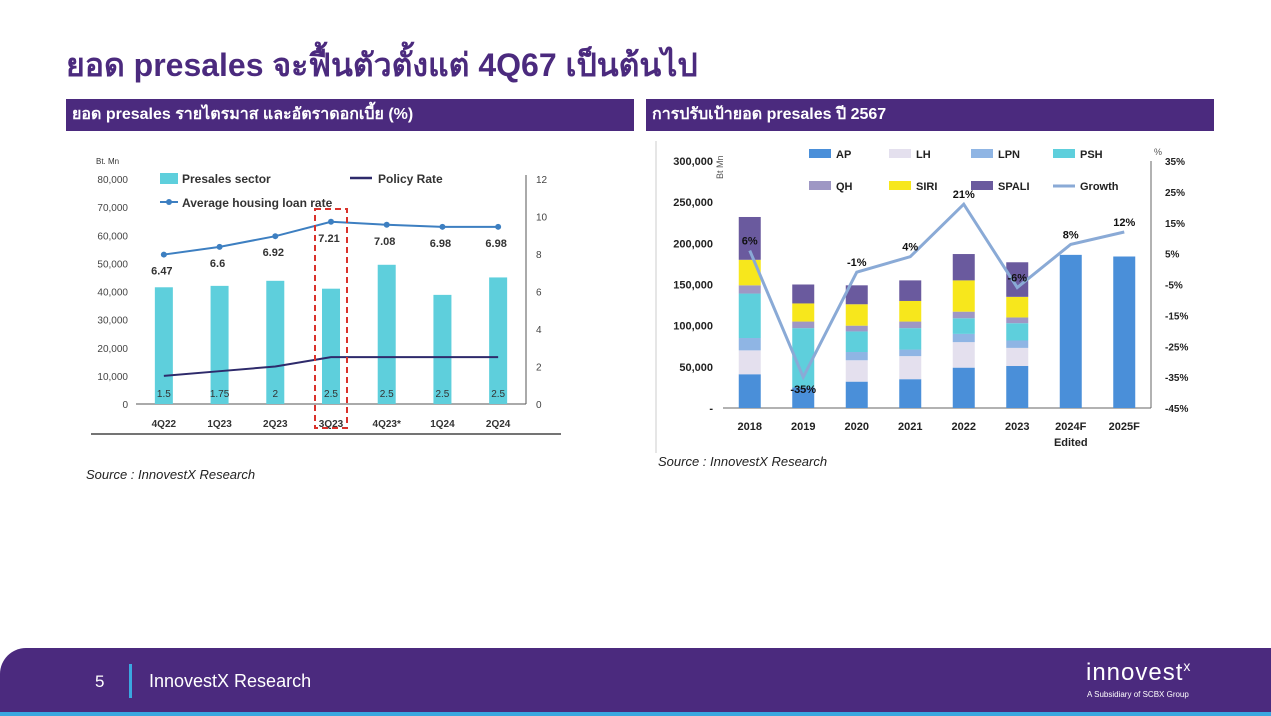 The height and width of the screenshot is (716, 1271). What do you see at coordinates (803, 390) in the screenshot?
I see `growth-label: -35%` at bounding box center [803, 390].